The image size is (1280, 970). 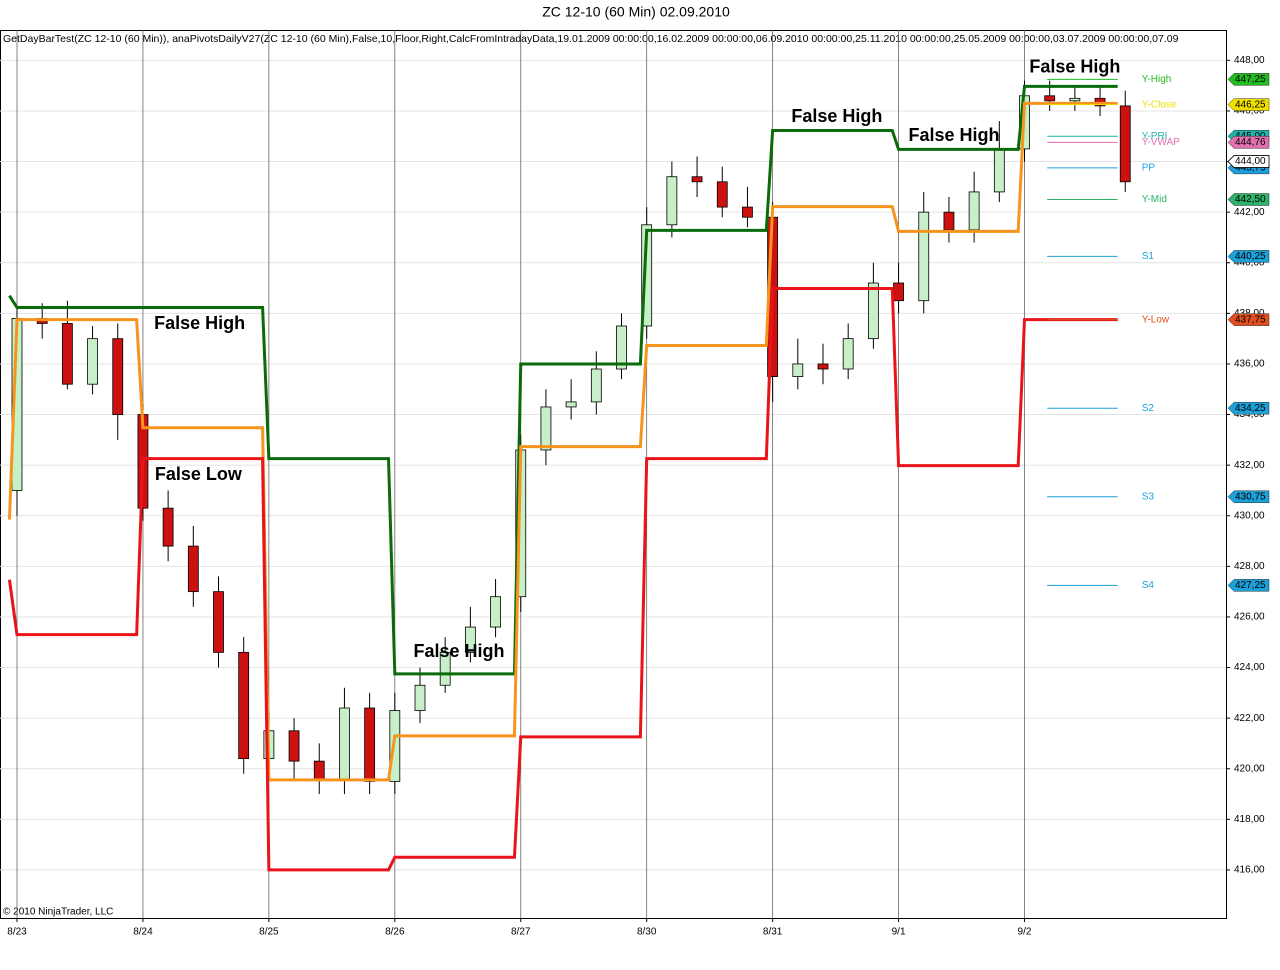 What do you see at coordinates (899, 932) in the screenshot?
I see `x-tick-label: 9/1` at bounding box center [899, 932].